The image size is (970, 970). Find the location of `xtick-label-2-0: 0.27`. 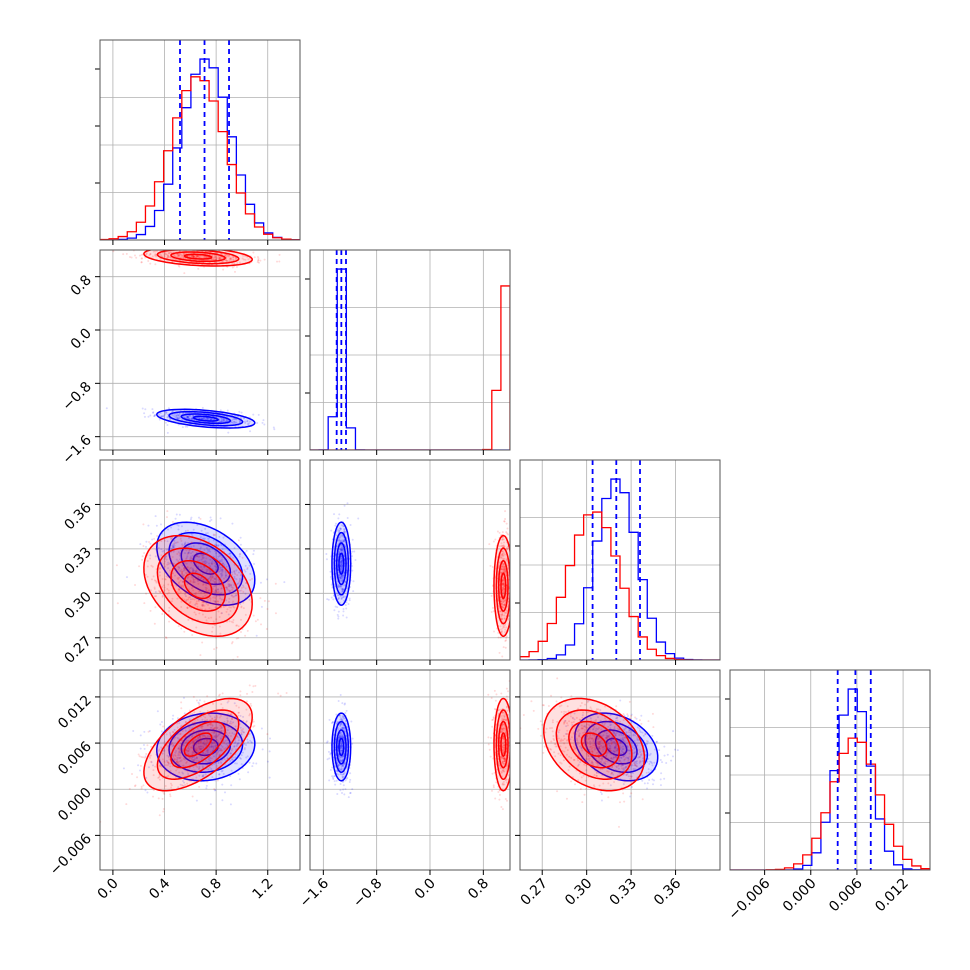

xtick-label-2-0: 0.27 is located at coordinates (534, 892).